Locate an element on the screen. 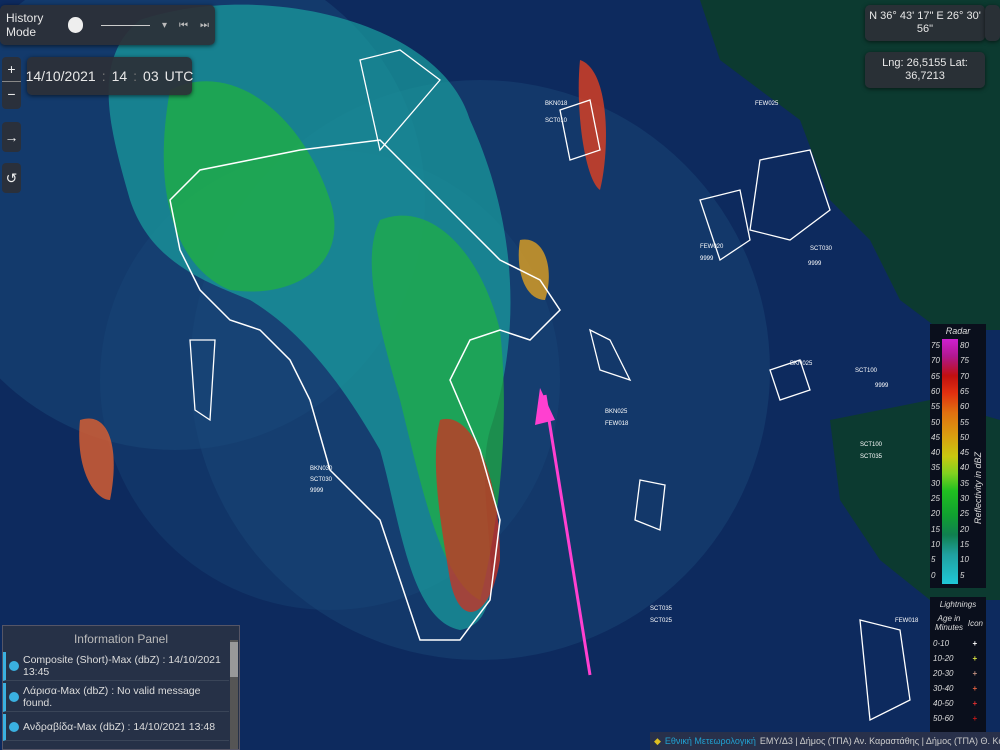  scale-tick-right: 10 is located at coordinates (964, 560).